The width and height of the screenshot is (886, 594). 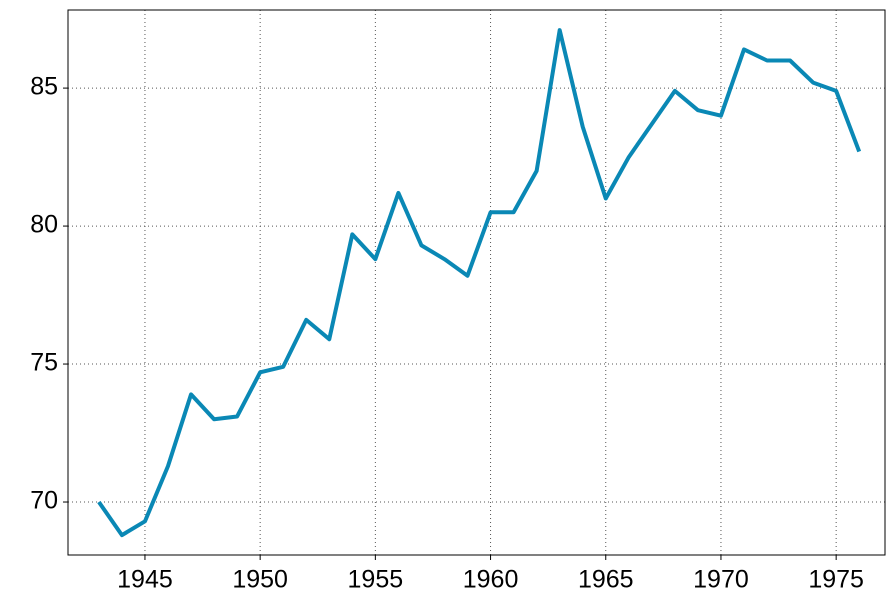 I want to click on y-tick-label: 75, so click(x=44, y=363).